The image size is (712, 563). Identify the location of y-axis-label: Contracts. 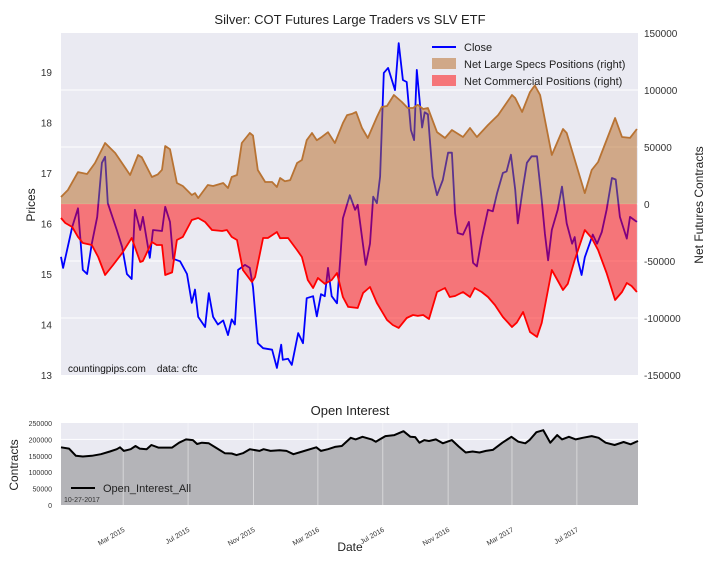
(14, 464).